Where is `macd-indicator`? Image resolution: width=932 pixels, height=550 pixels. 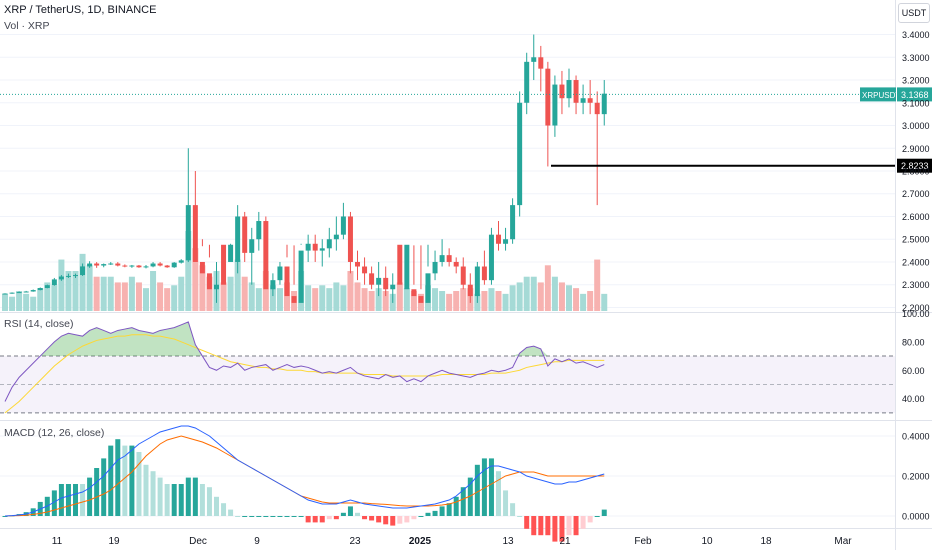 macd-indicator is located at coordinates (304, 483).